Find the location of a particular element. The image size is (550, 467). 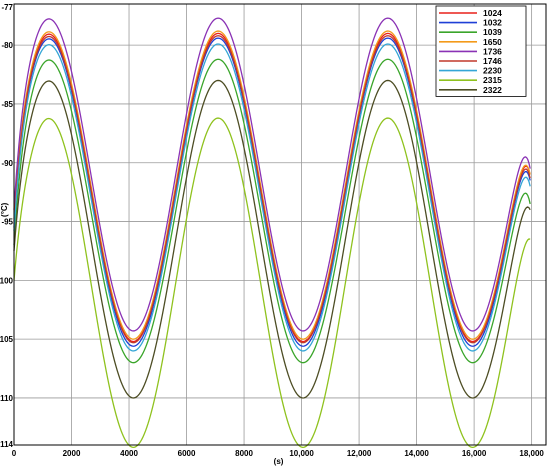

legend-label: 1024 is located at coordinates (492, 13).